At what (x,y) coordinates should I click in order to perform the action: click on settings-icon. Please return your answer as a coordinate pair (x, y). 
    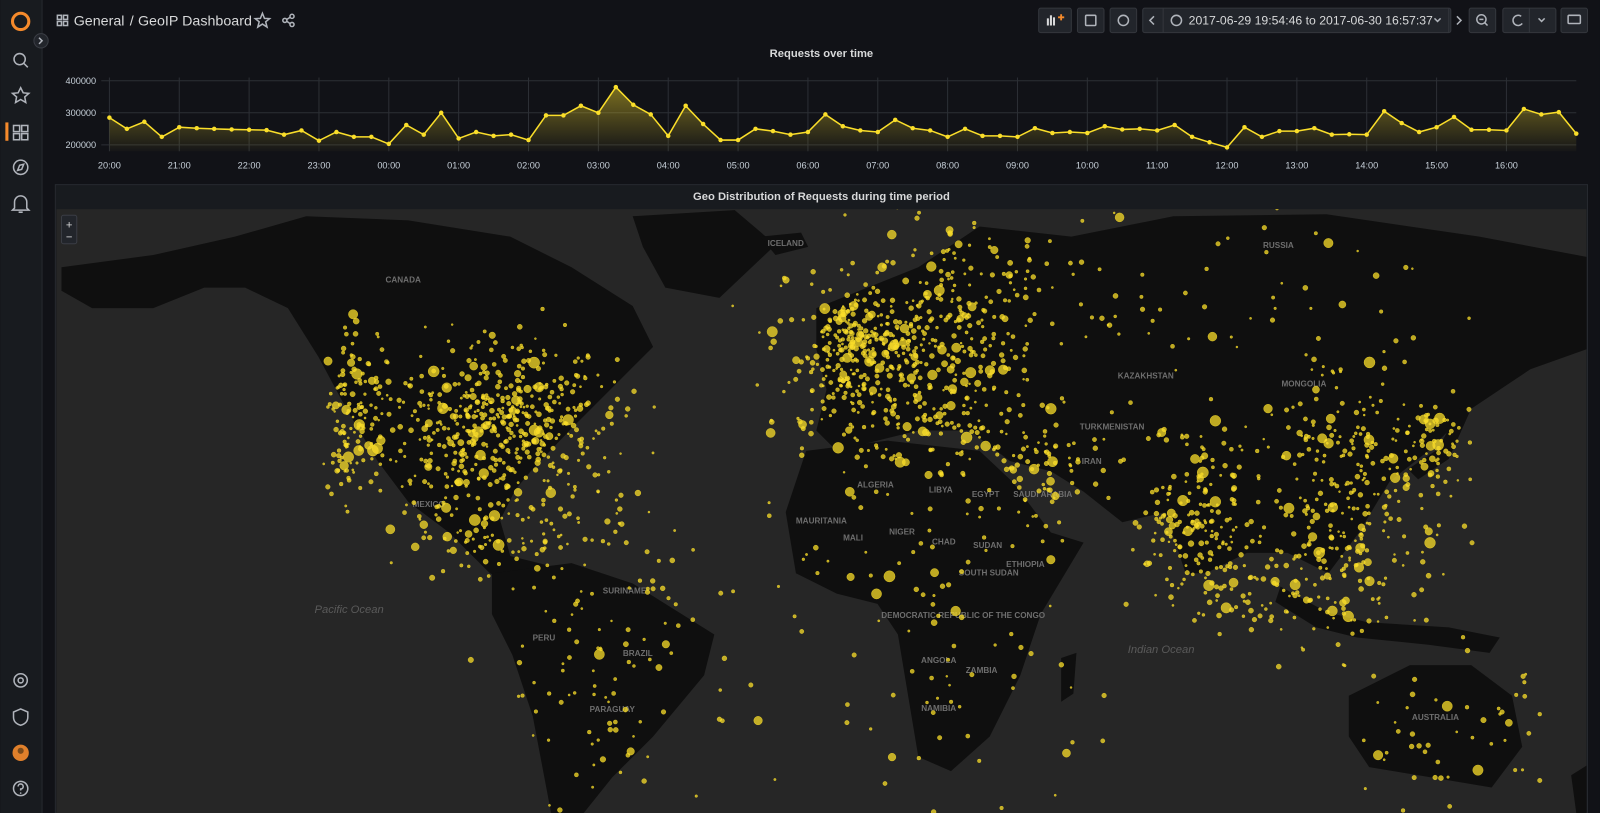
    Looking at the image, I should click on (21, 680).